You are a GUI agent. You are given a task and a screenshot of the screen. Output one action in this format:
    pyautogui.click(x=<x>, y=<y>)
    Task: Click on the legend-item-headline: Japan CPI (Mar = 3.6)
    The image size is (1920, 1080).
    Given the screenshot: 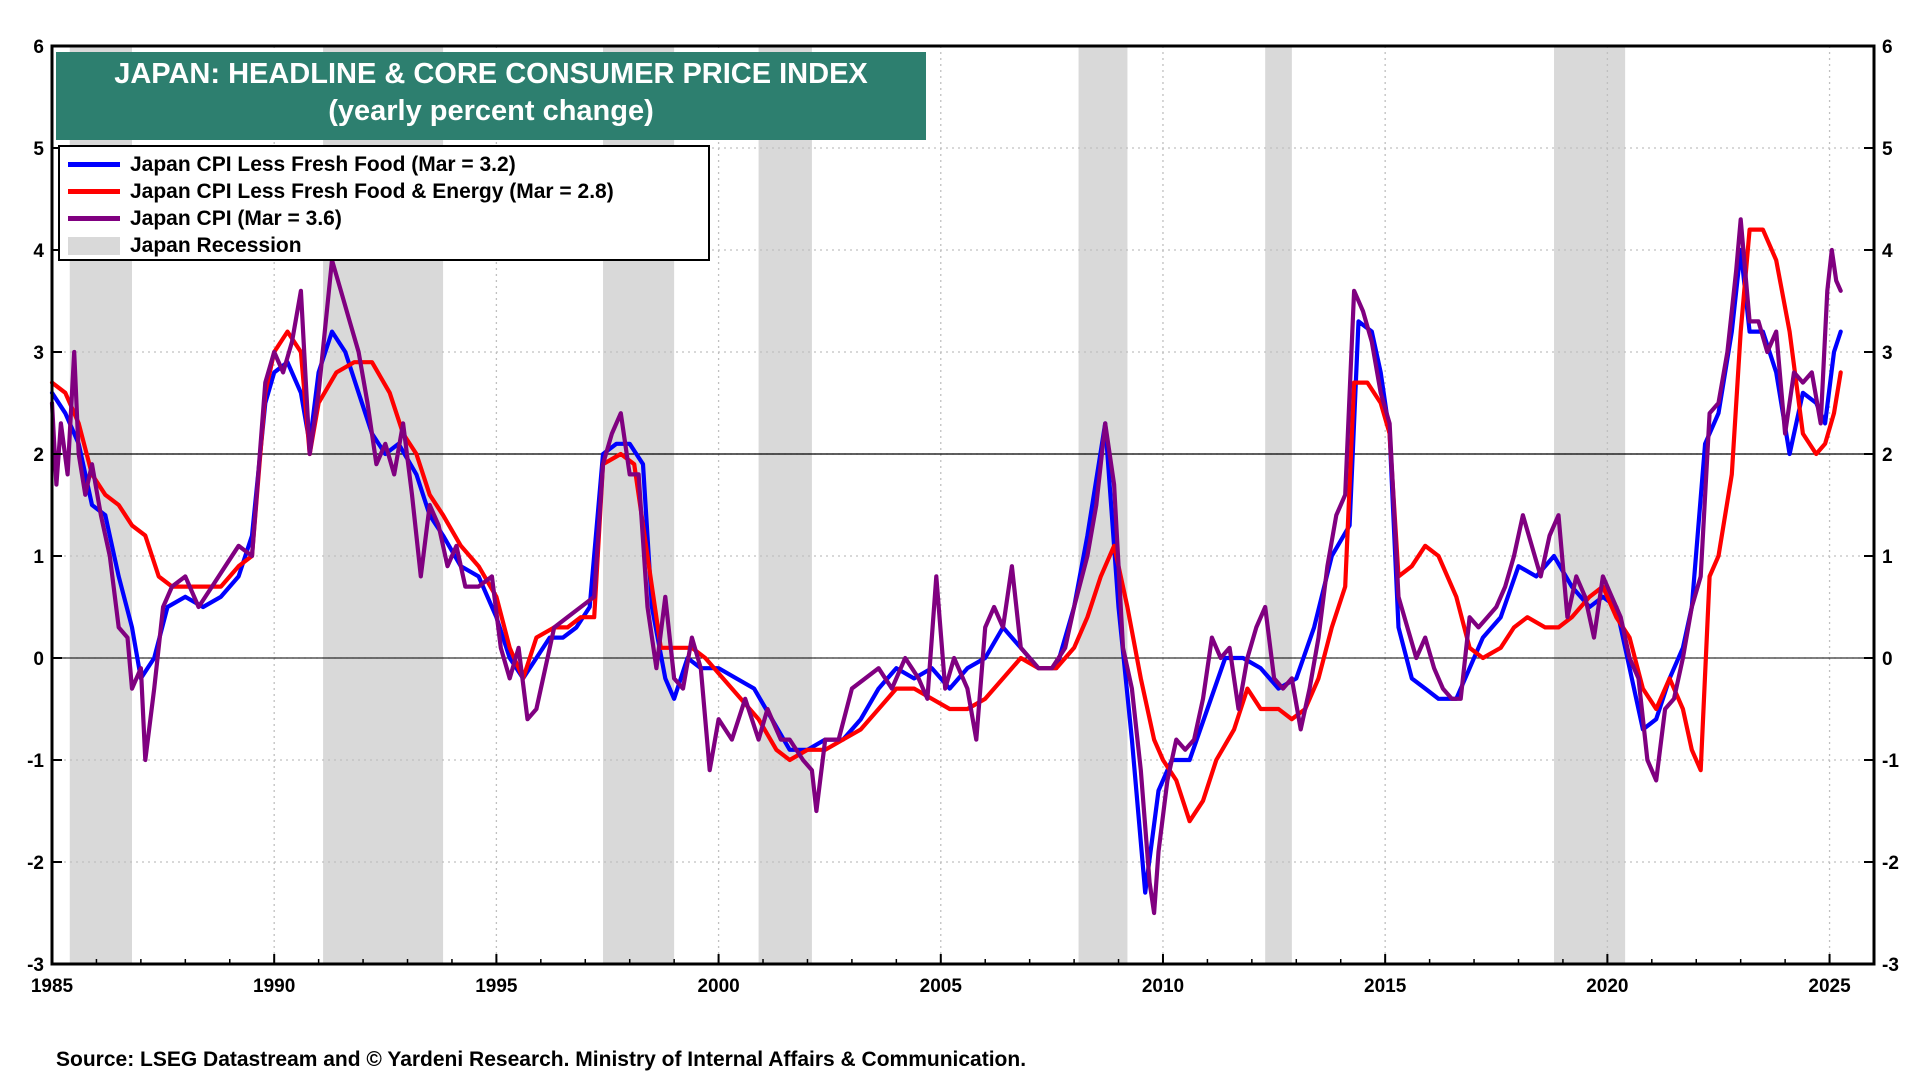 What is the action you would take?
    pyautogui.click(x=205, y=218)
    